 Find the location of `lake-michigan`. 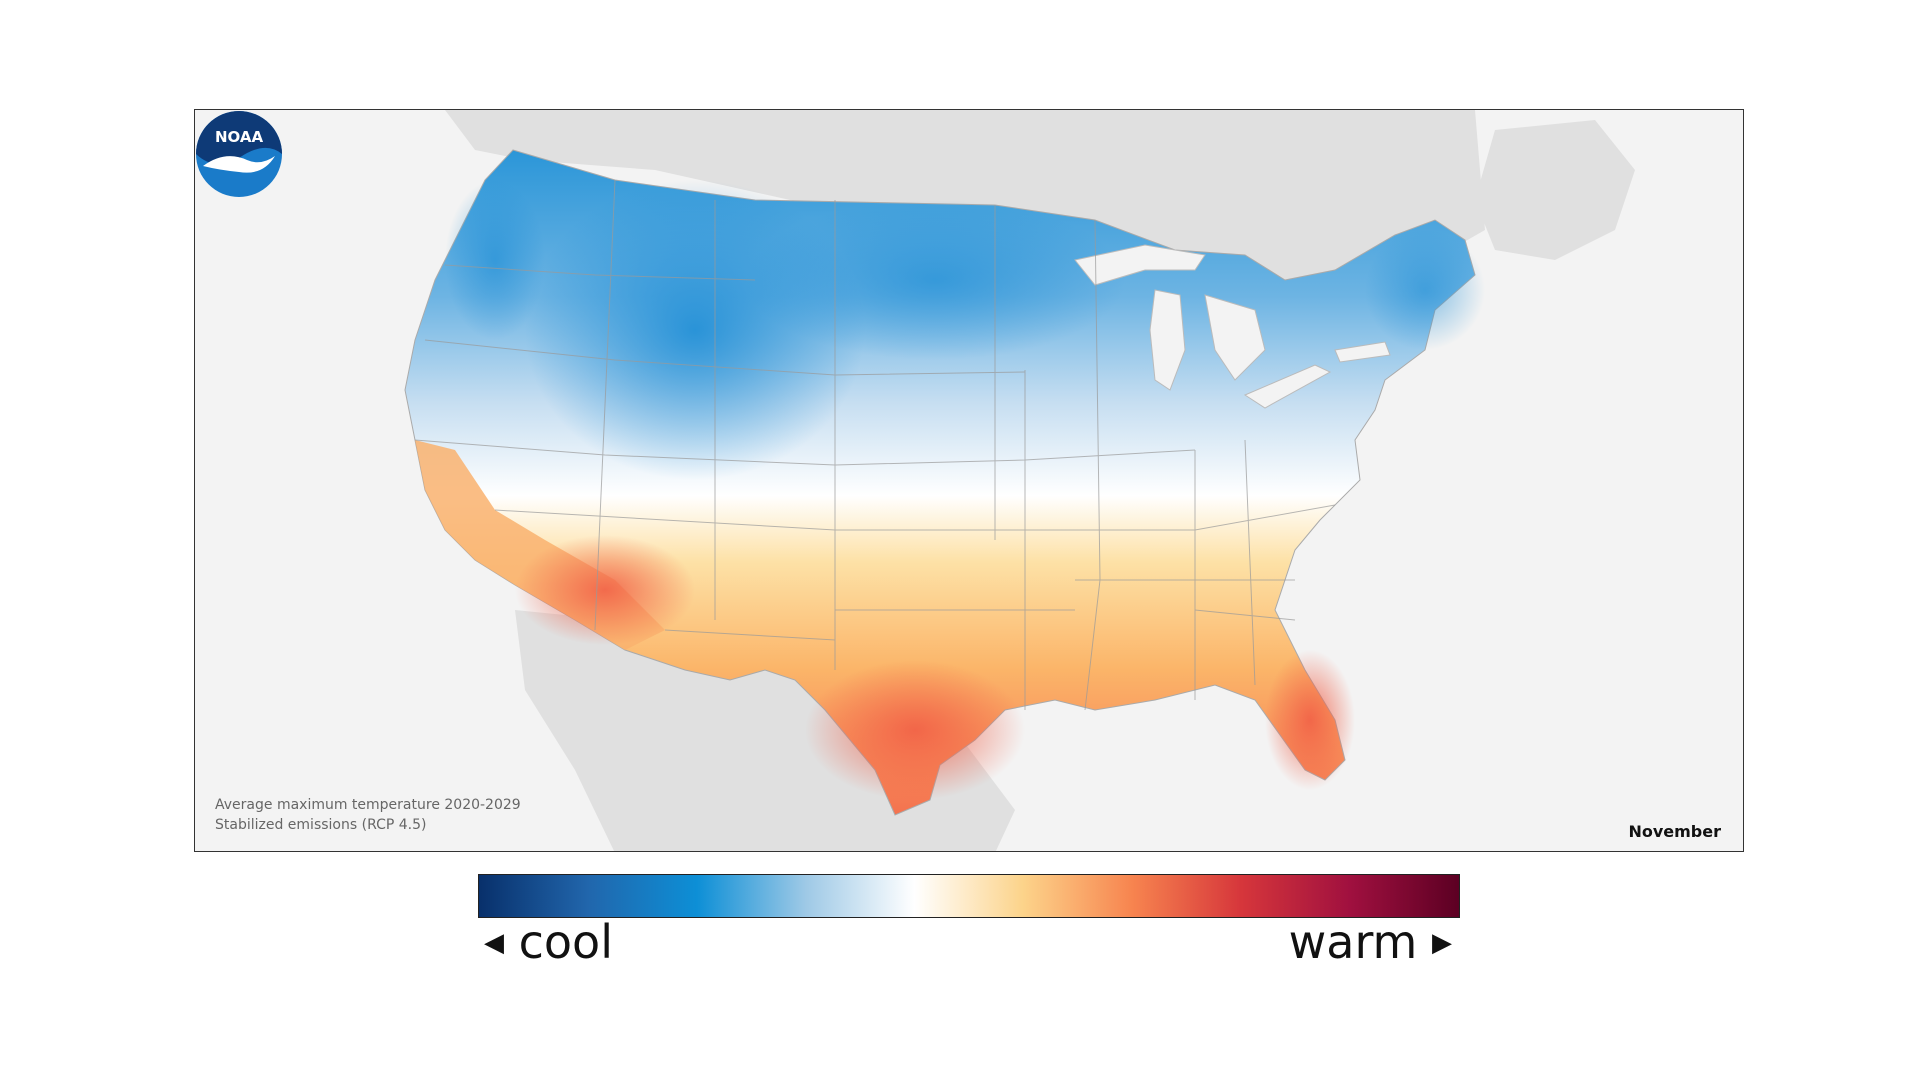

lake-michigan is located at coordinates (1167, 340).